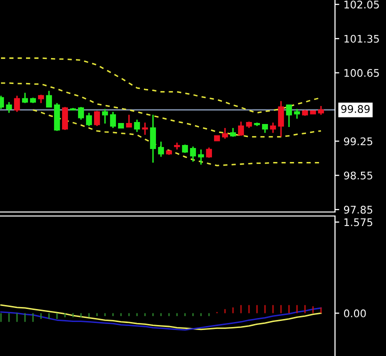 This screenshot has width=386, height=356. What do you see at coordinates (358, 141) in the screenshot?
I see `y-tick-label: 99.25` at bounding box center [358, 141].